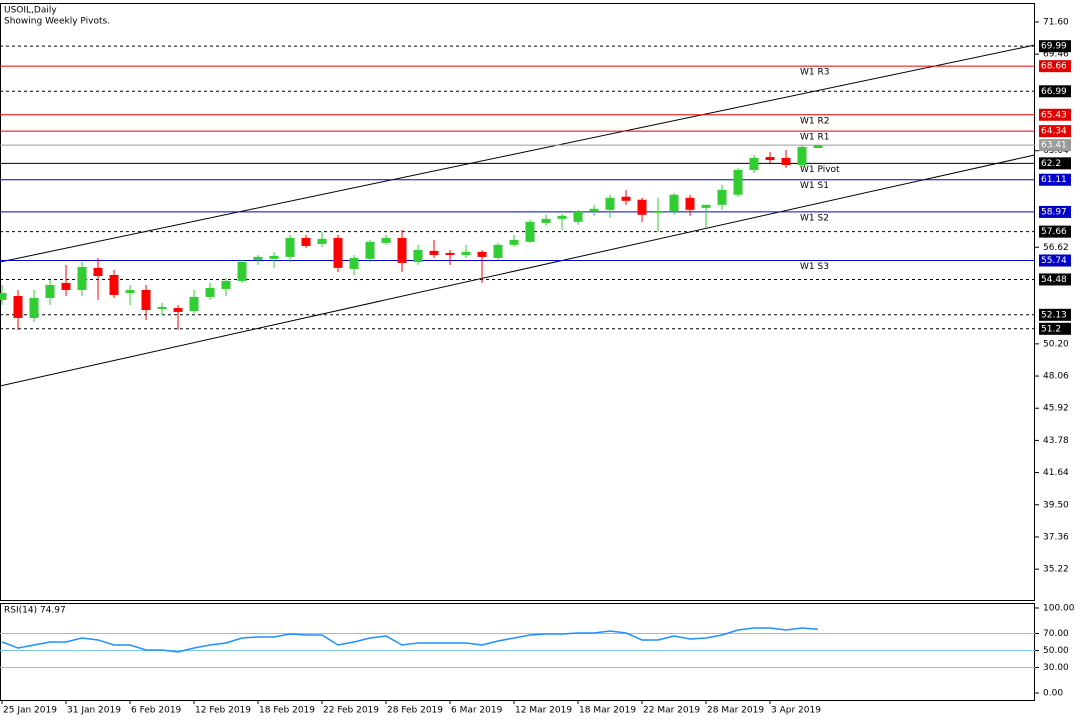 The height and width of the screenshot is (720, 1080). What do you see at coordinates (1054, 232) in the screenshot?
I see `price-box-label: 57.66` at bounding box center [1054, 232].